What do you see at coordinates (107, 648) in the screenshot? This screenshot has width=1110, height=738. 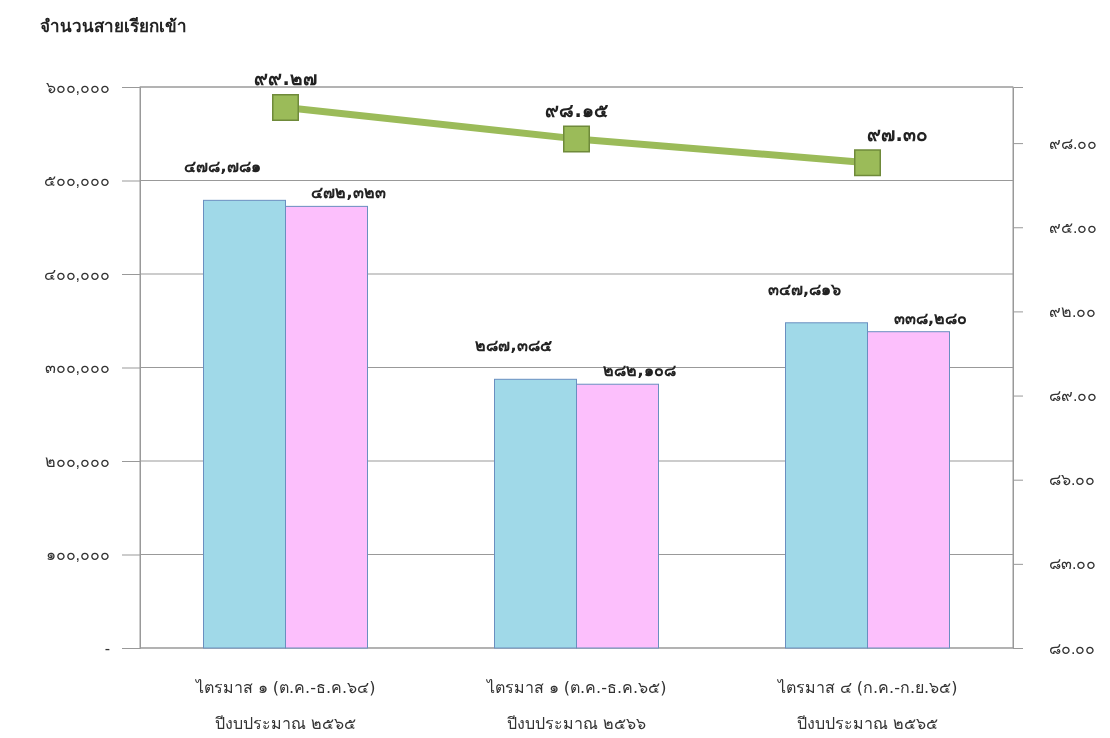 I see `y-tick-label: -` at bounding box center [107, 648].